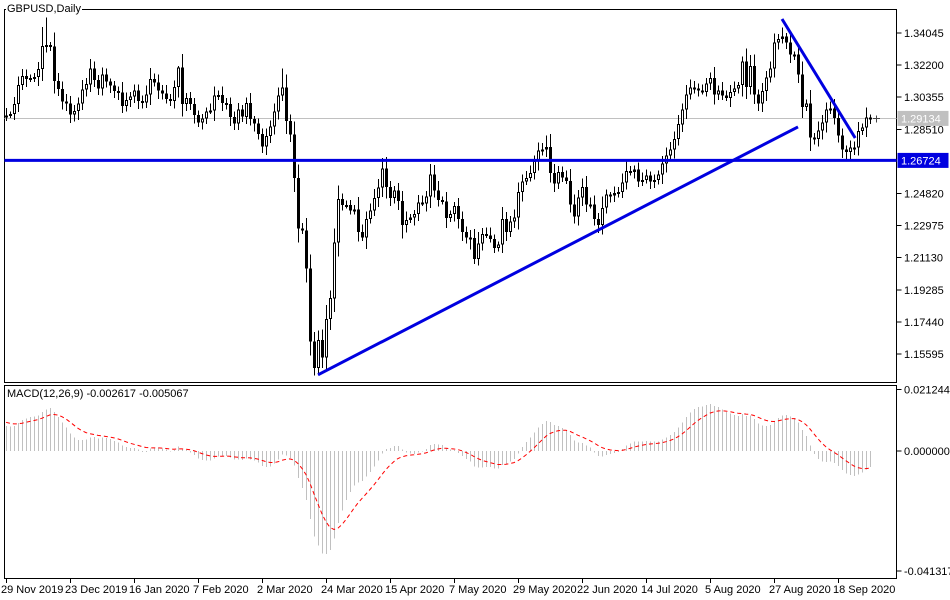  I want to click on date-axis-label: 5 Aug 2020, so click(733, 590).